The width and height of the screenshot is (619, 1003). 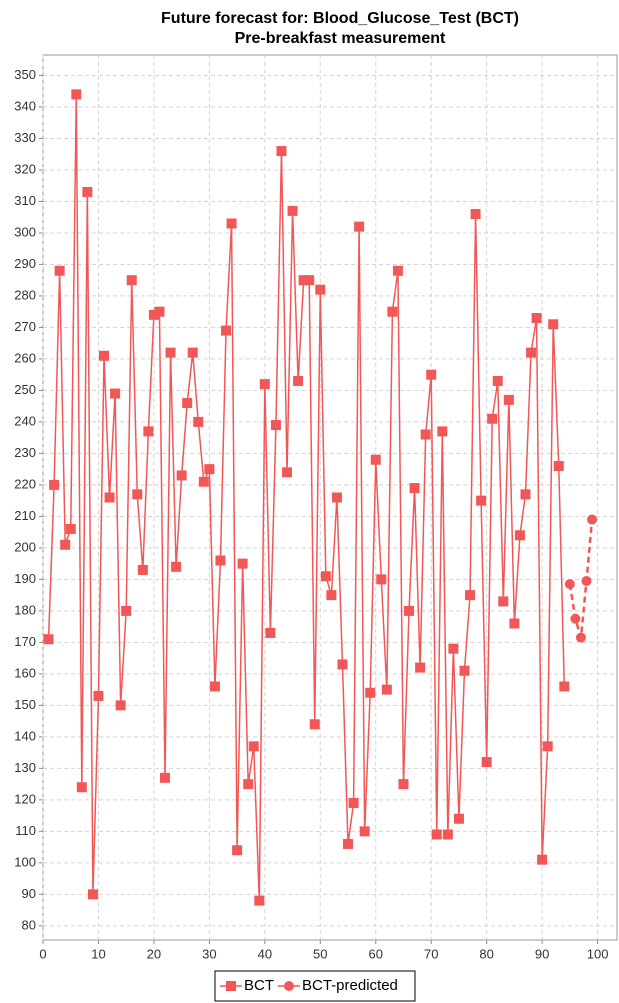 I want to click on x-tick-label: 100, so click(x=598, y=953).